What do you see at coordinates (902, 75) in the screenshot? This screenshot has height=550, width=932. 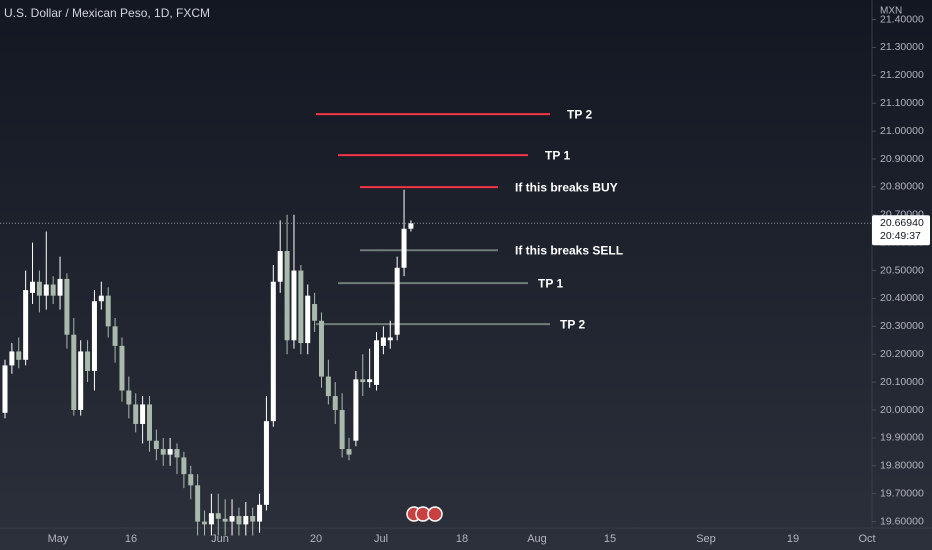 I see `y-tick-label: 21.20000` at bounding box center [902, 75].